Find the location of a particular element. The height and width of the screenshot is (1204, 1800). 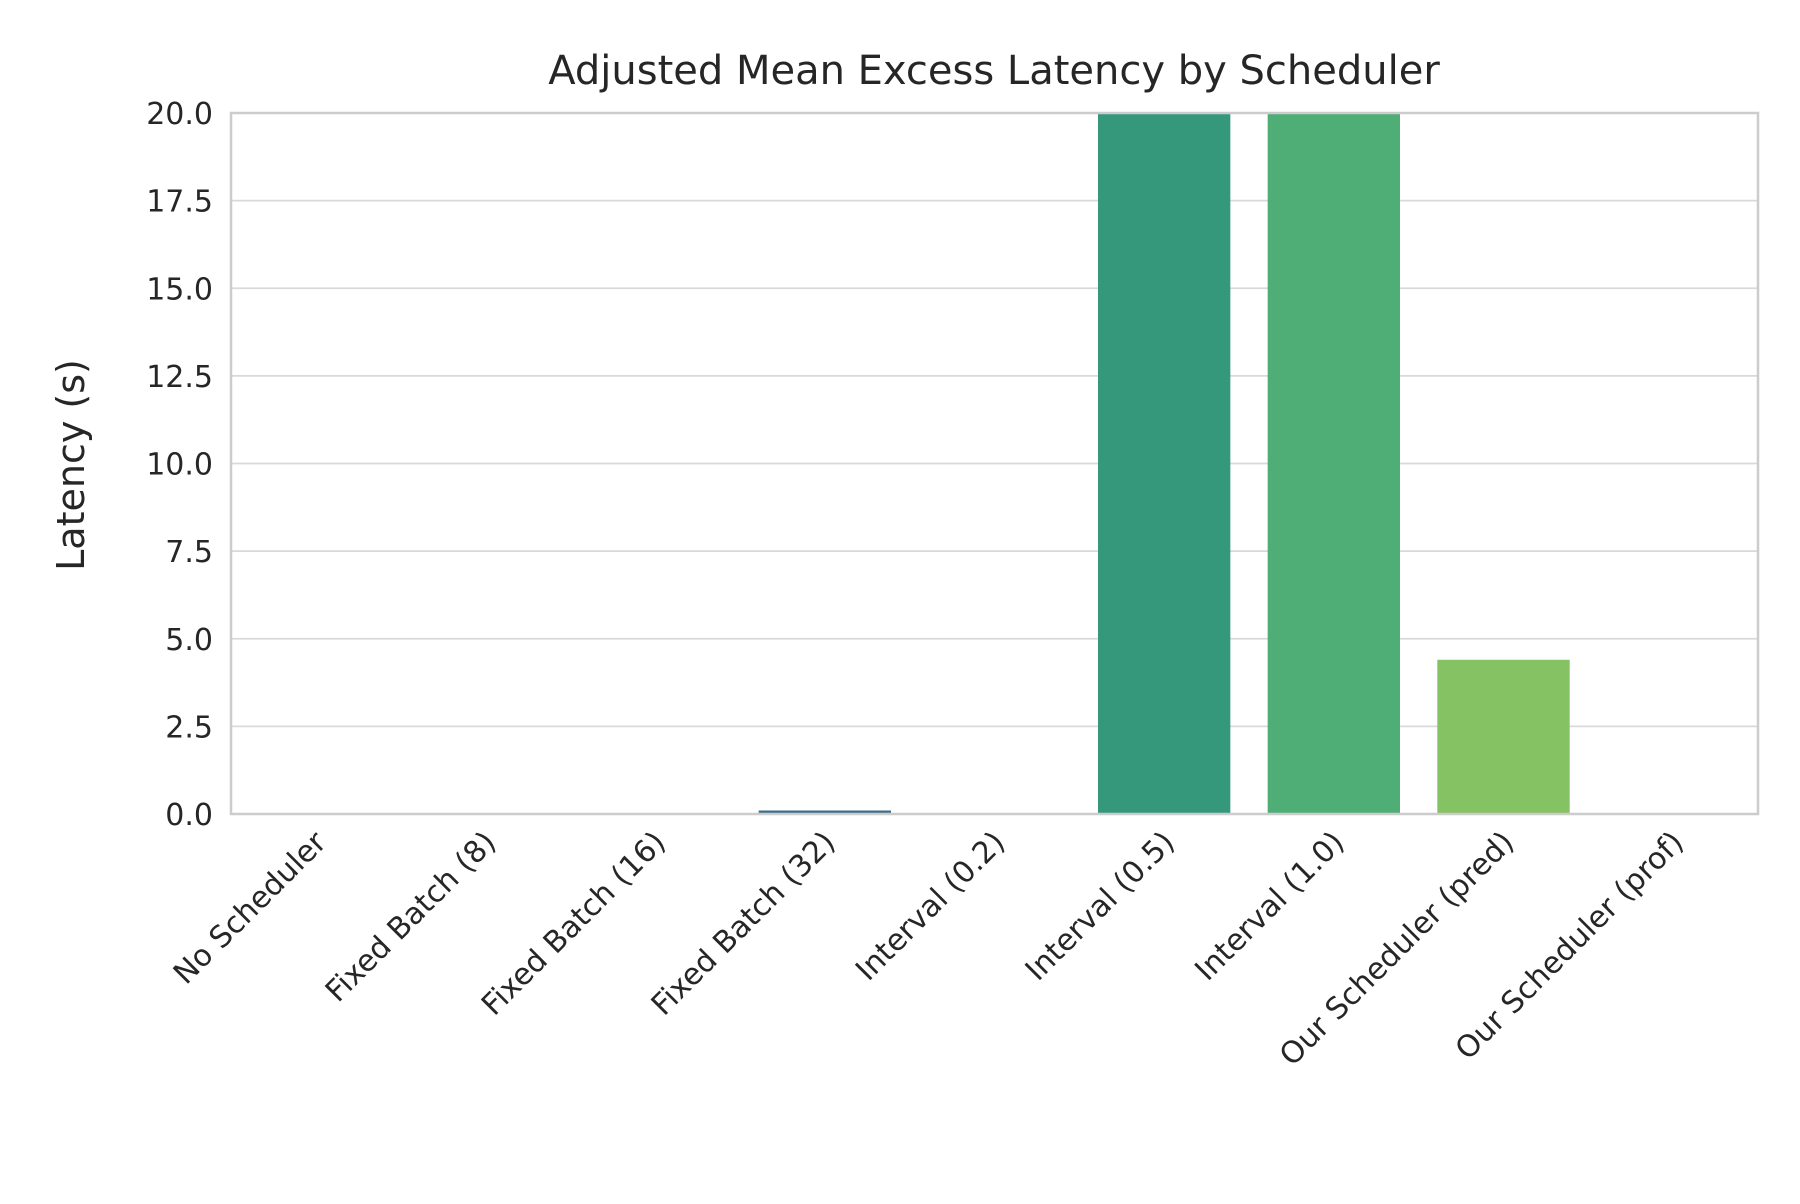

y-tick-label: 7.5 is located at coordinates (189, 552).